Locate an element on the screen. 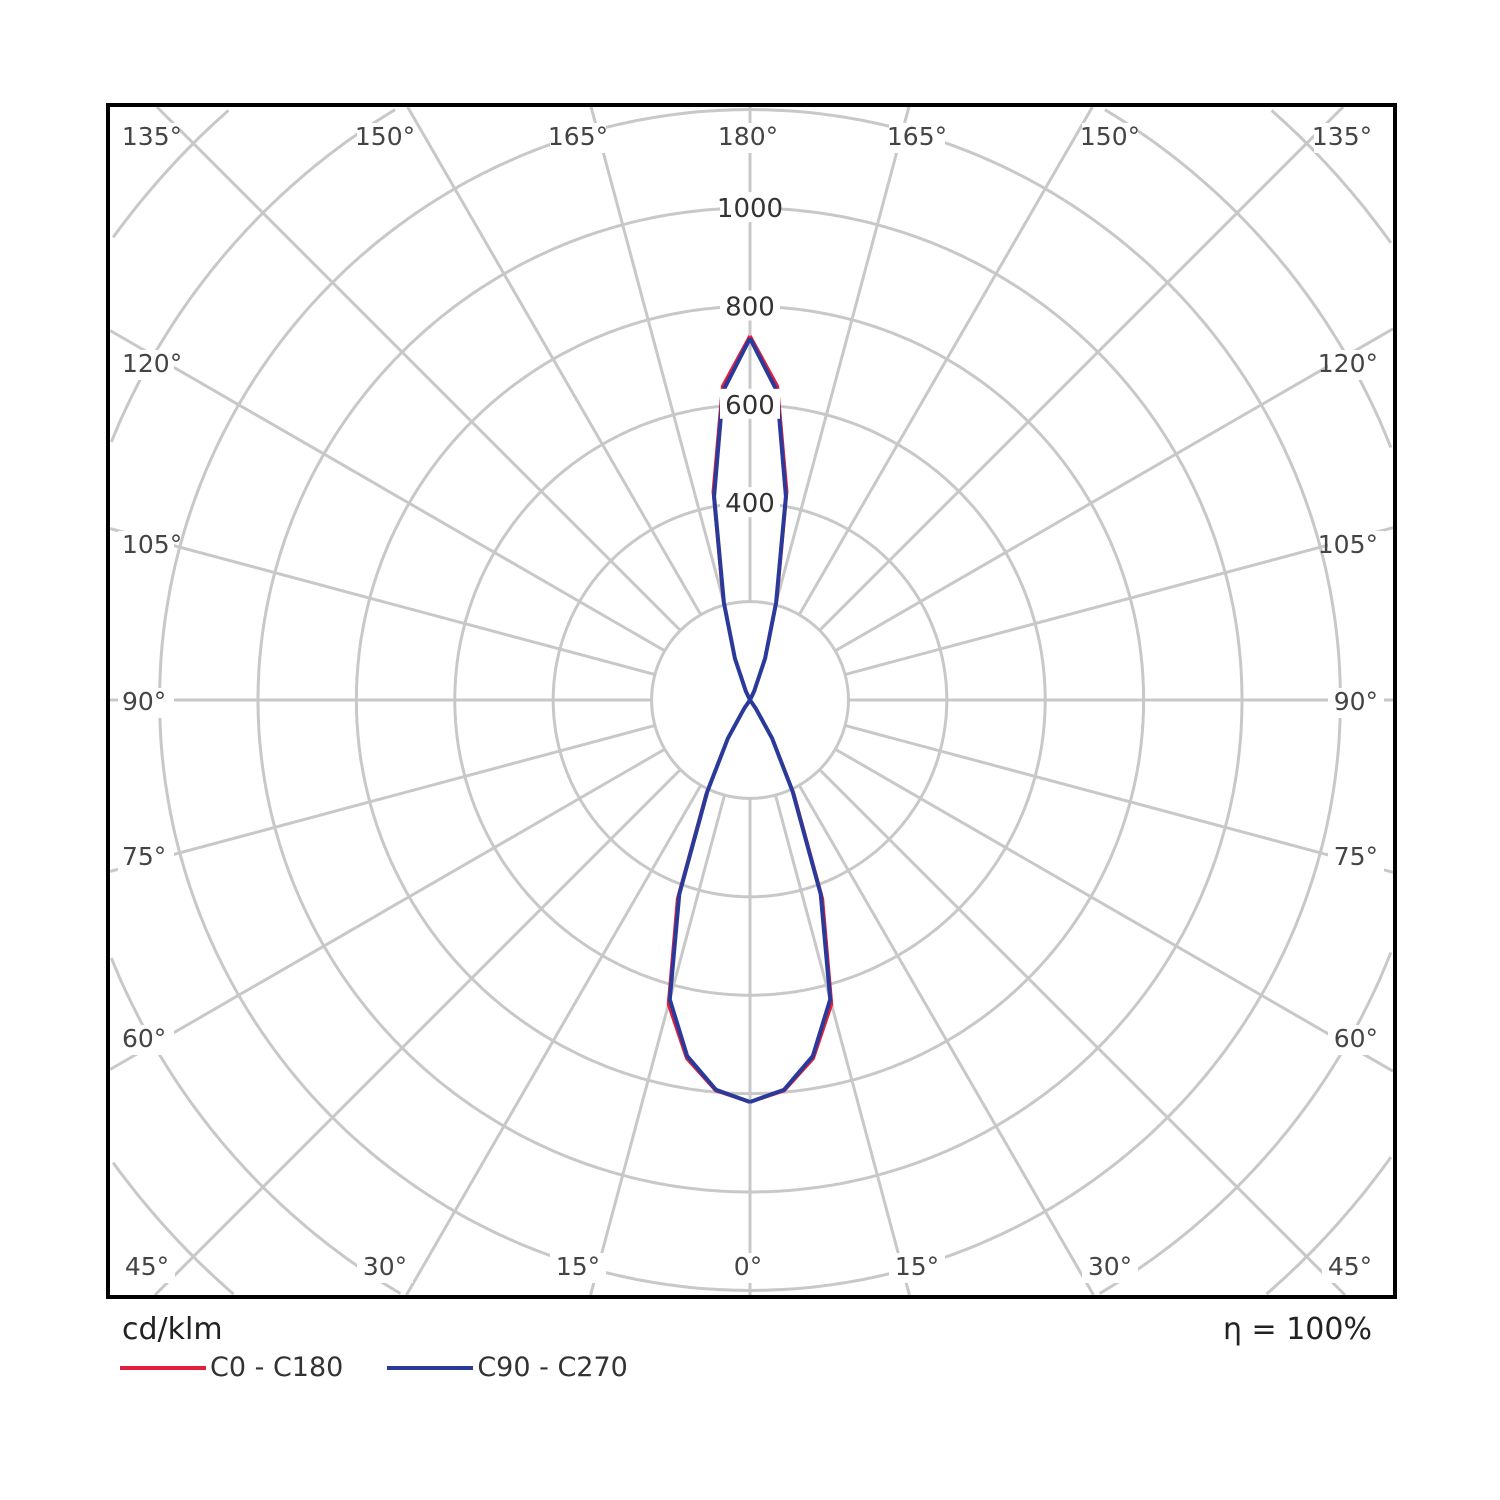  legend-swatch-c90-c270 is located at coordinates (430, 1367).